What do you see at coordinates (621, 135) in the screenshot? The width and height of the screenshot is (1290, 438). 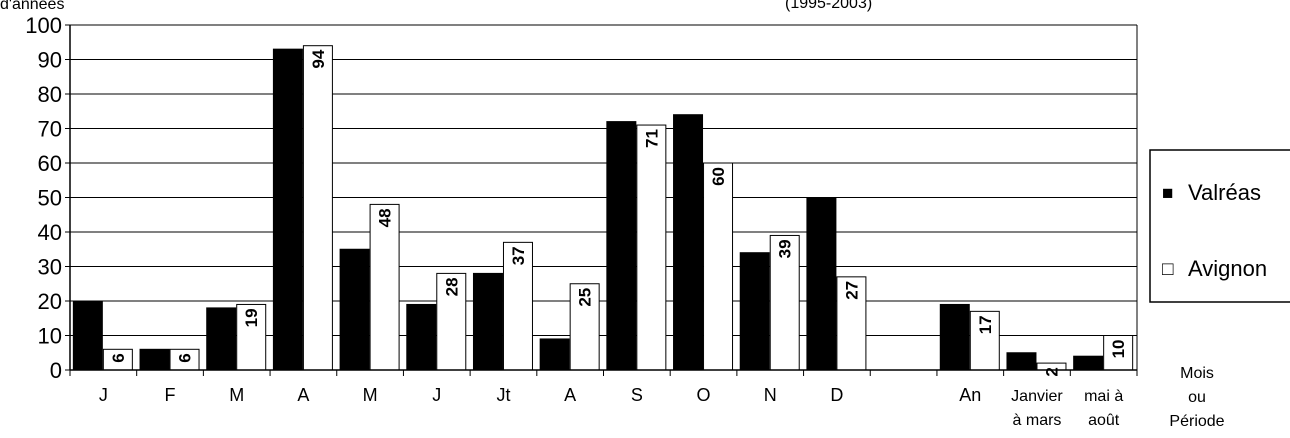 I see `data-label-valréas: 72` at bounding box center [621, 135].